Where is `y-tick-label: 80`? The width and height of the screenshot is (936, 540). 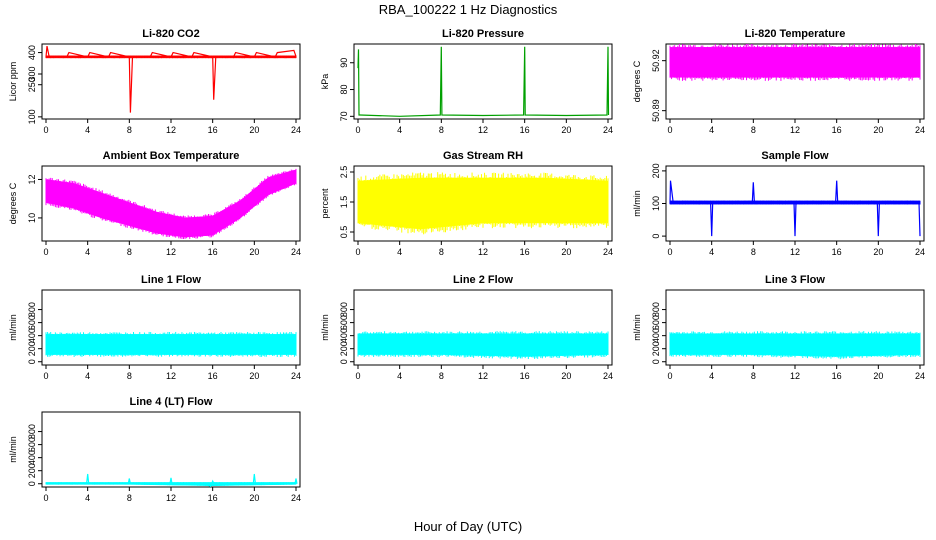 y-tick-label: 80 is located at coordinates (344, 90).